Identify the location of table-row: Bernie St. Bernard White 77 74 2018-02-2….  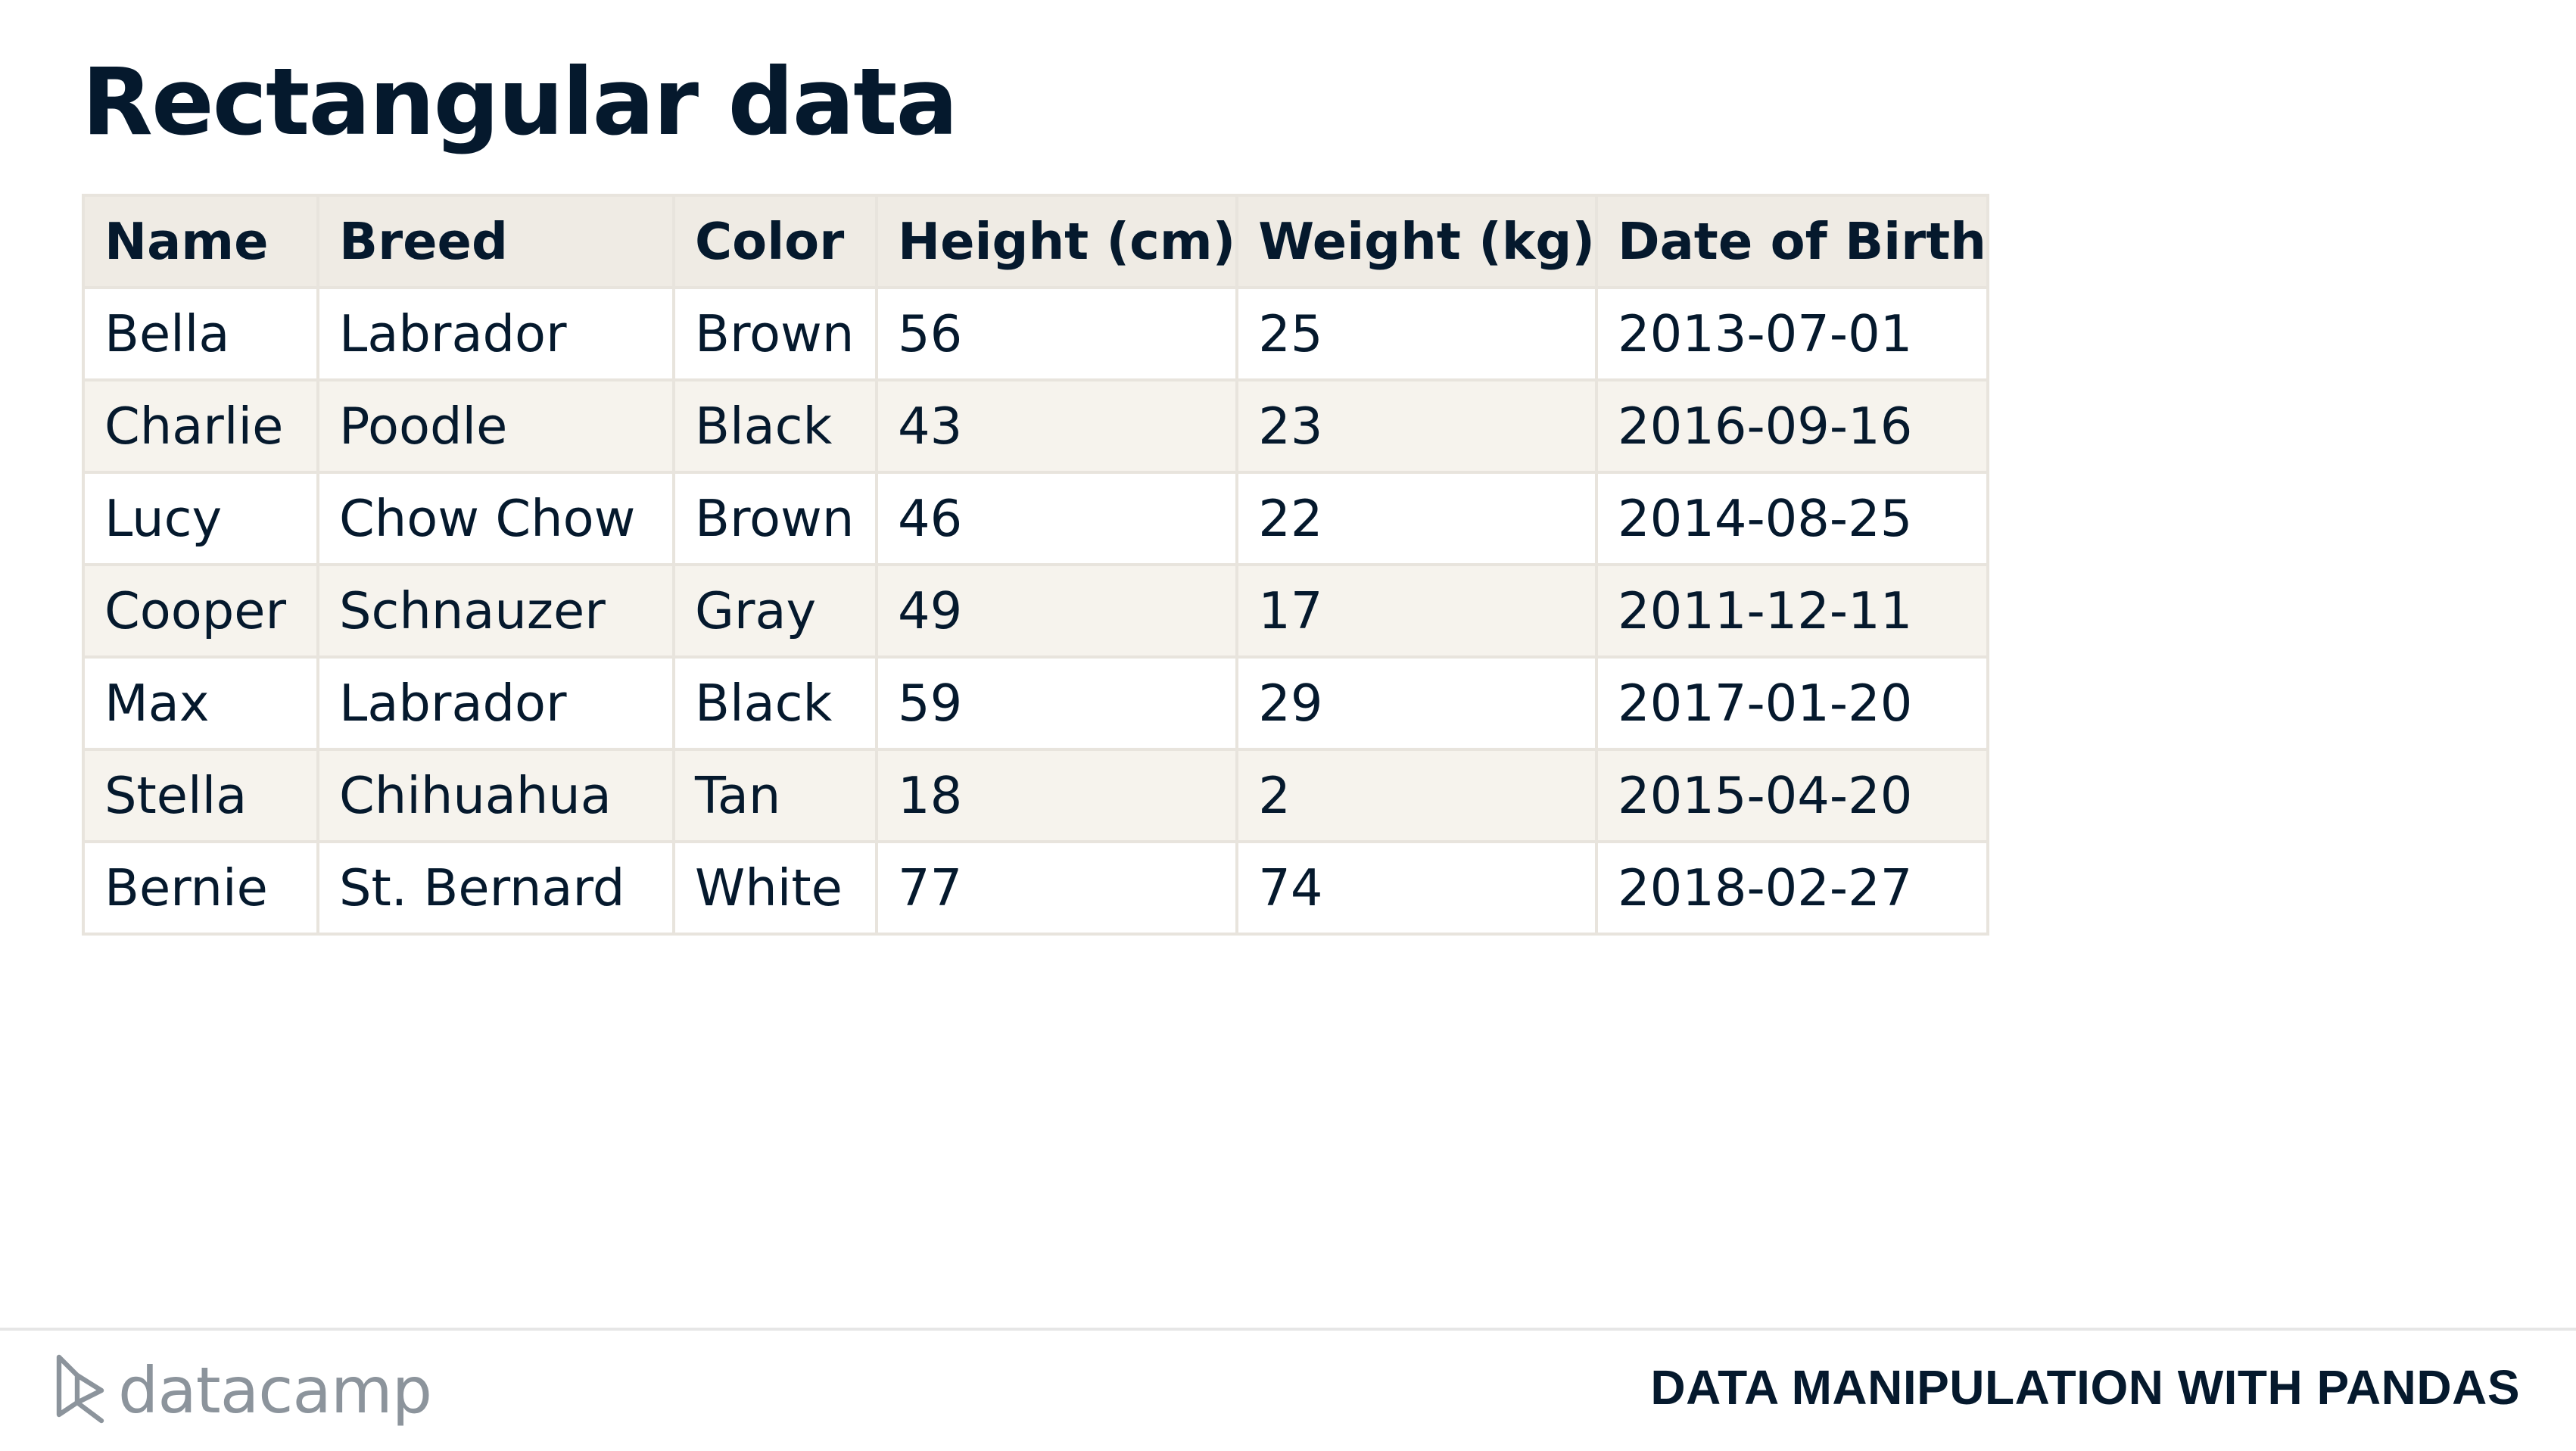
(1035, 888).